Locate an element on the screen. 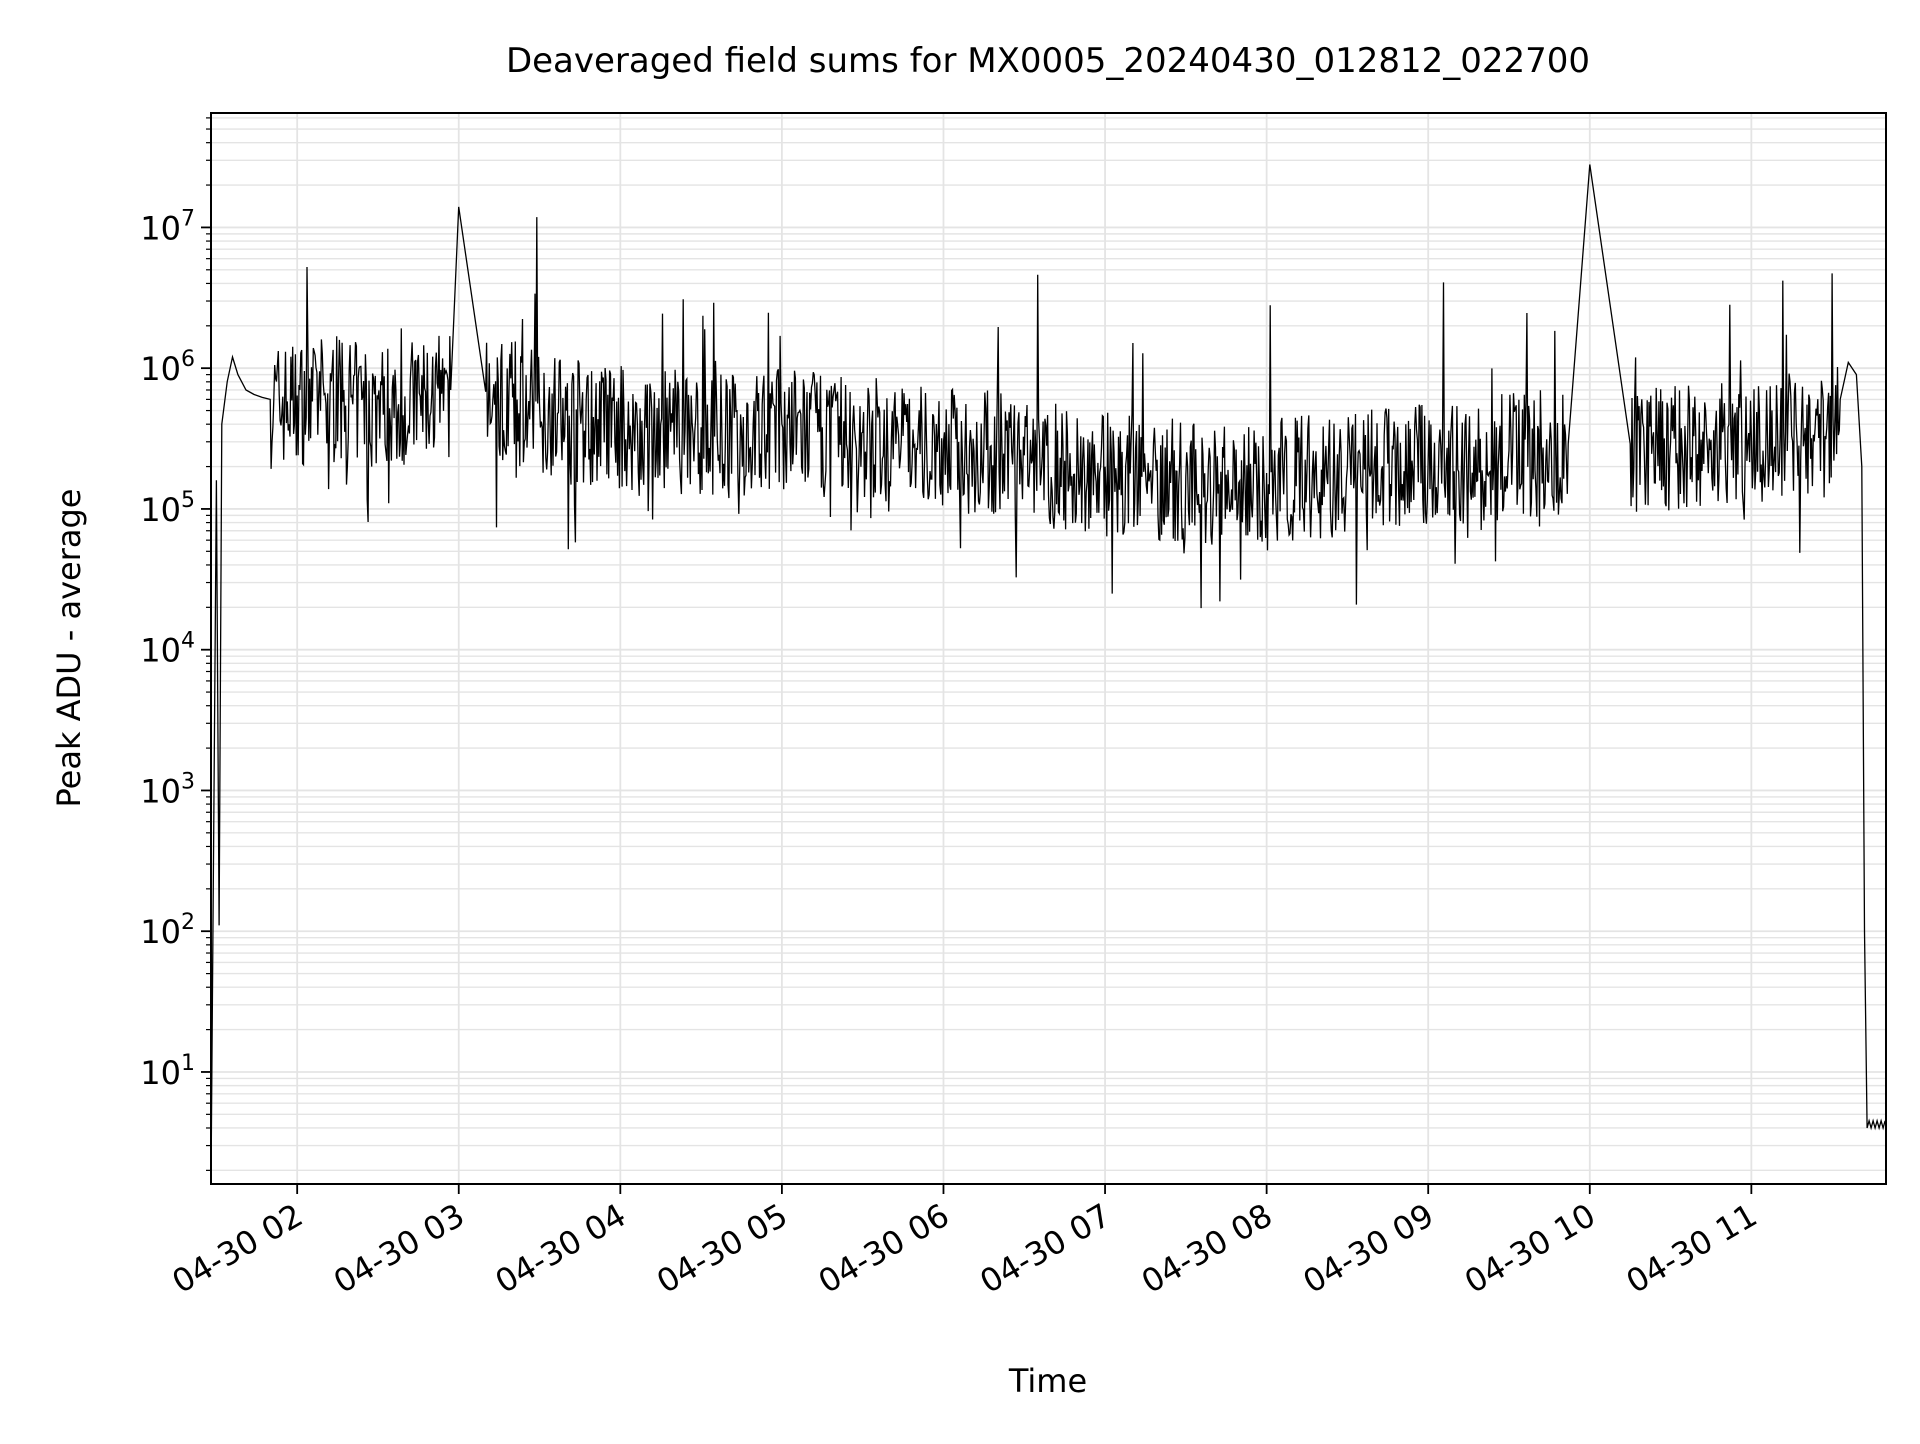 This screenshot has height=1444, width=1920. y-tick-label: 10² is located at coordinates (167, 930).